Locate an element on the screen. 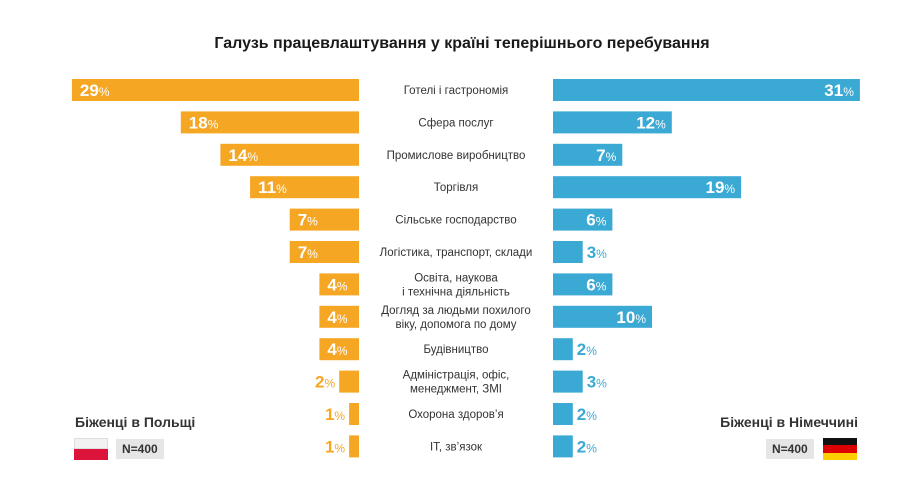 This screenshot has height=491, width=920. category-label: Охорона здоров’я is located at coordinates (455, 415).